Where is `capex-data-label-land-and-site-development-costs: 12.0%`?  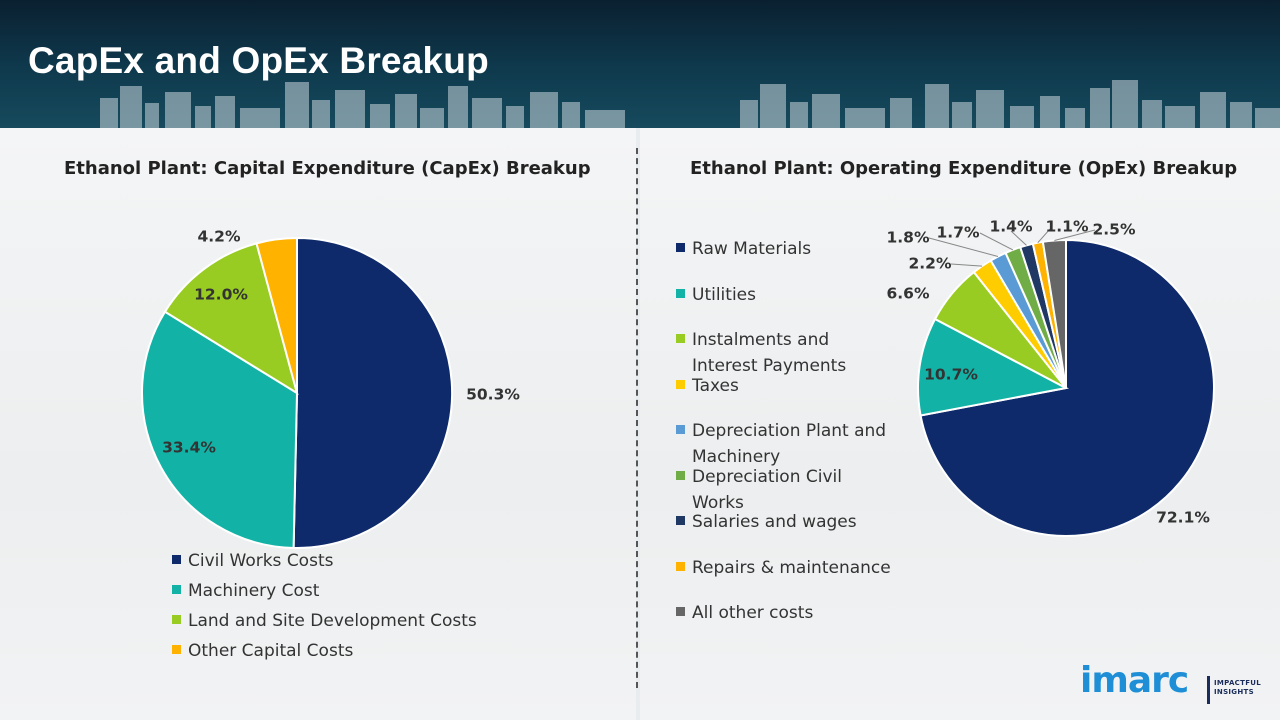
capex-data-label-land-and-site-development-costs: 12.0% is located at coordinates (221, 295).